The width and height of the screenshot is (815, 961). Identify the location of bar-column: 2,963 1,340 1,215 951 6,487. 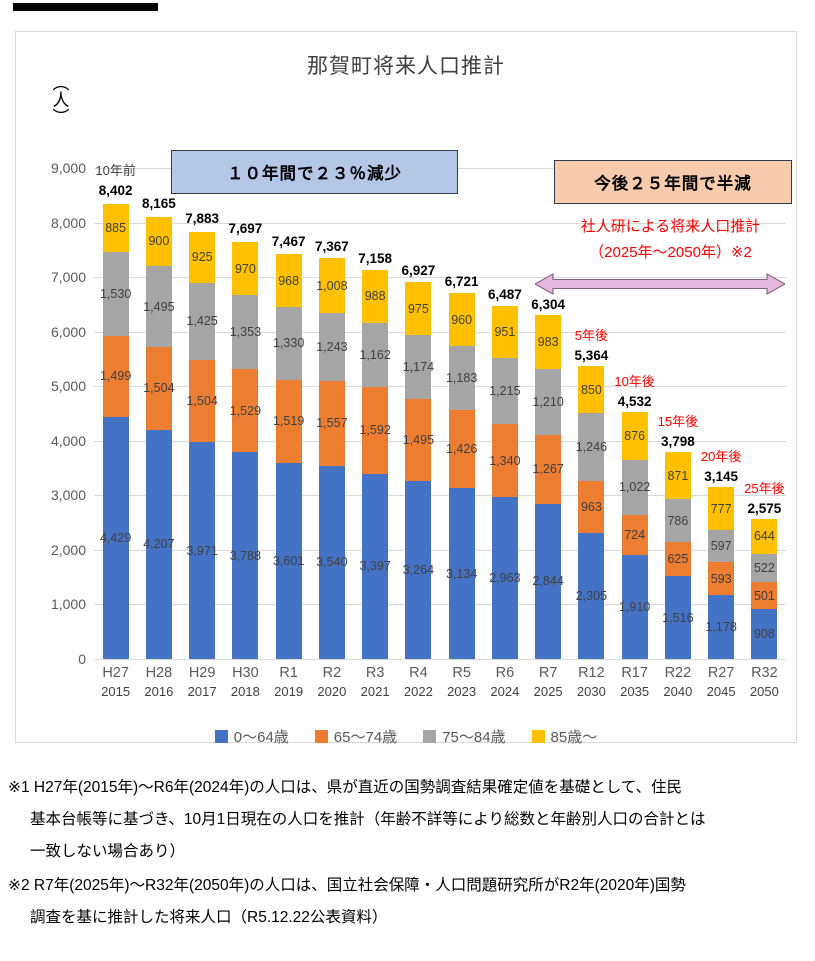
(505, 473).